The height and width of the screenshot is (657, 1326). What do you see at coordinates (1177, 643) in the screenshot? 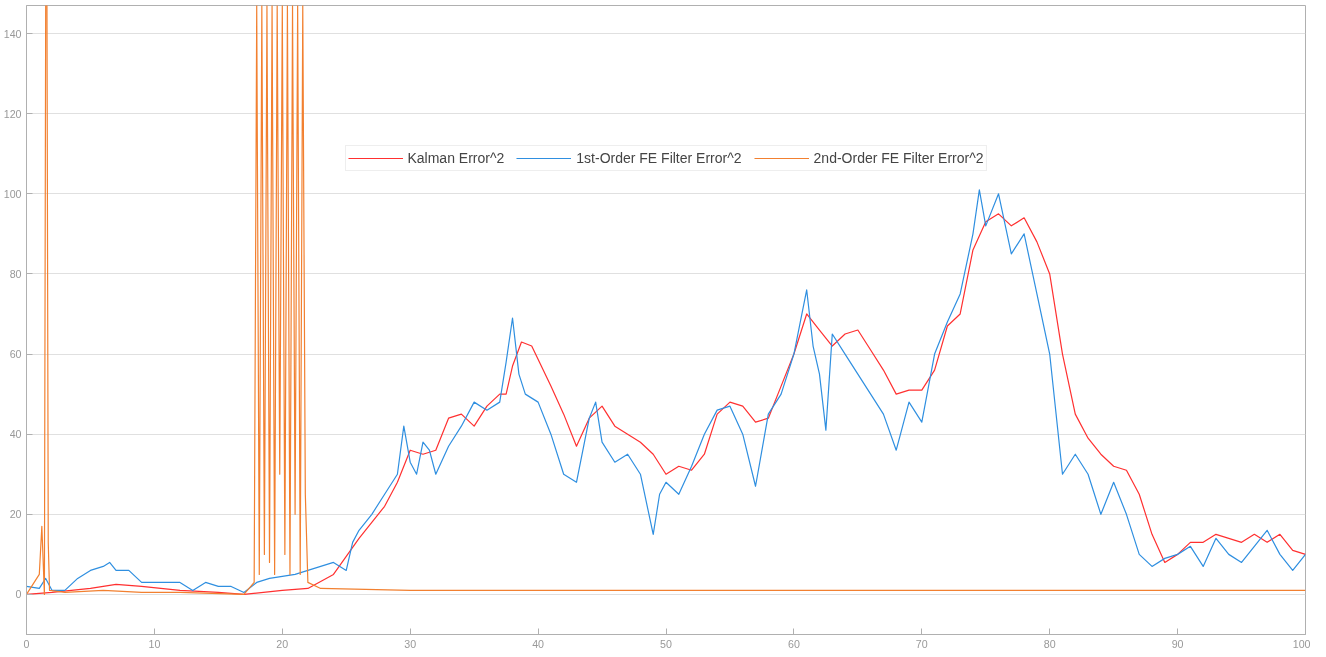
I see `x-tick-label: 90` at bounding box center [1177, 643].